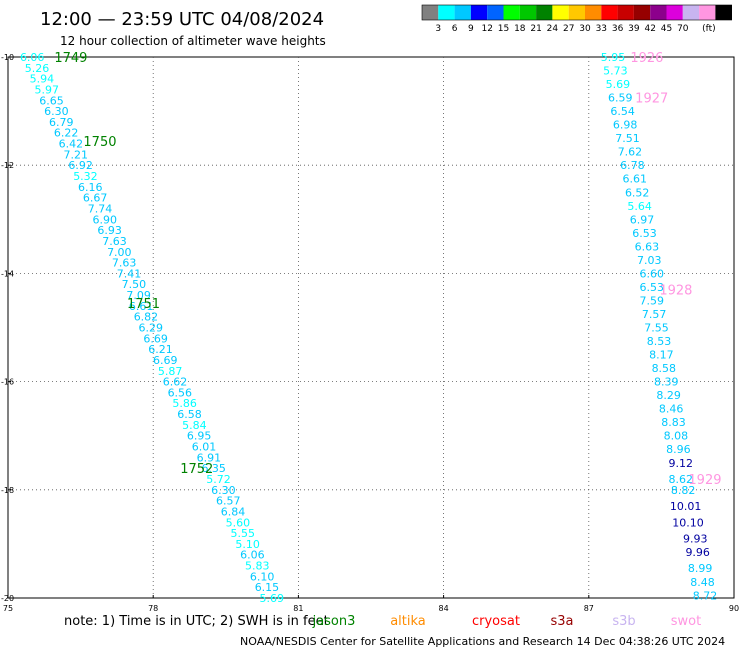 The width and height of the screenshot is (740, 650). Describe the element at coordinates (129, 273) in the screenshot. I see `wave-height-point: 7.41` at that location.